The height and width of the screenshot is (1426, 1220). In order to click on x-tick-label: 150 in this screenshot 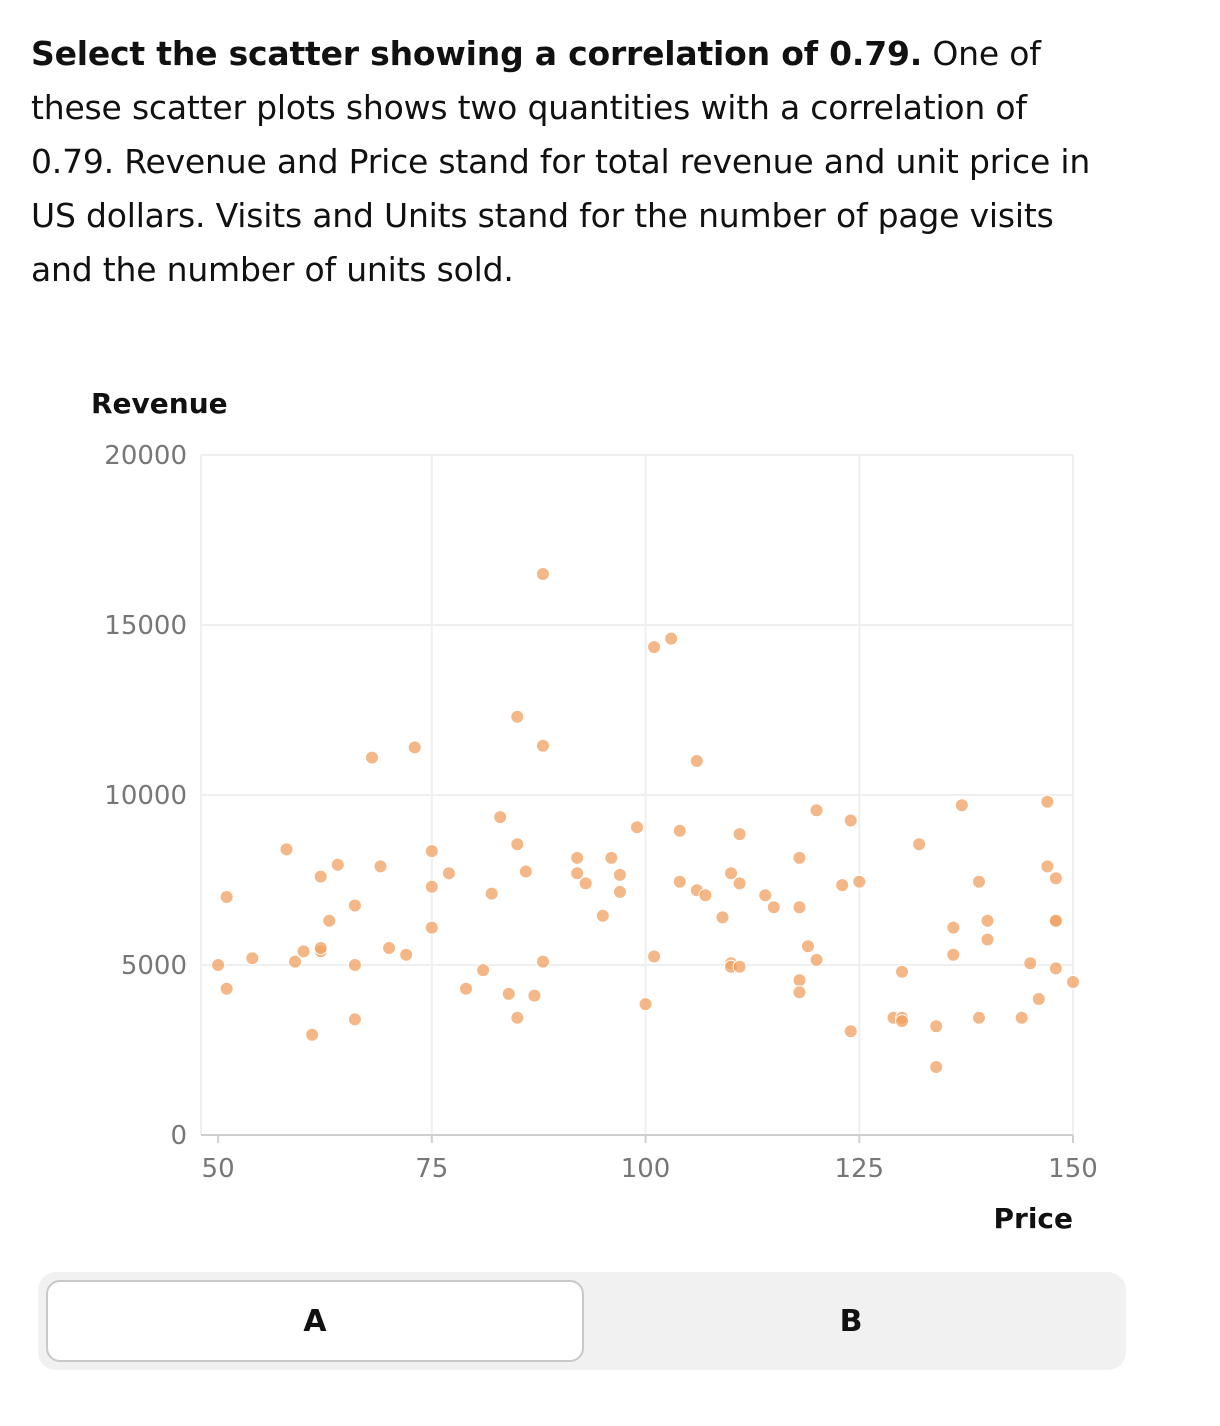, I will do `click(1073, 1169)`.